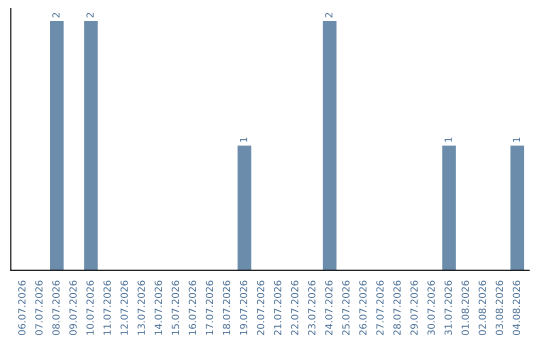 The width and height of the screenshot is (540, 340). I want to click on x-tick-label: 17.07.2026, so click(210, 307).